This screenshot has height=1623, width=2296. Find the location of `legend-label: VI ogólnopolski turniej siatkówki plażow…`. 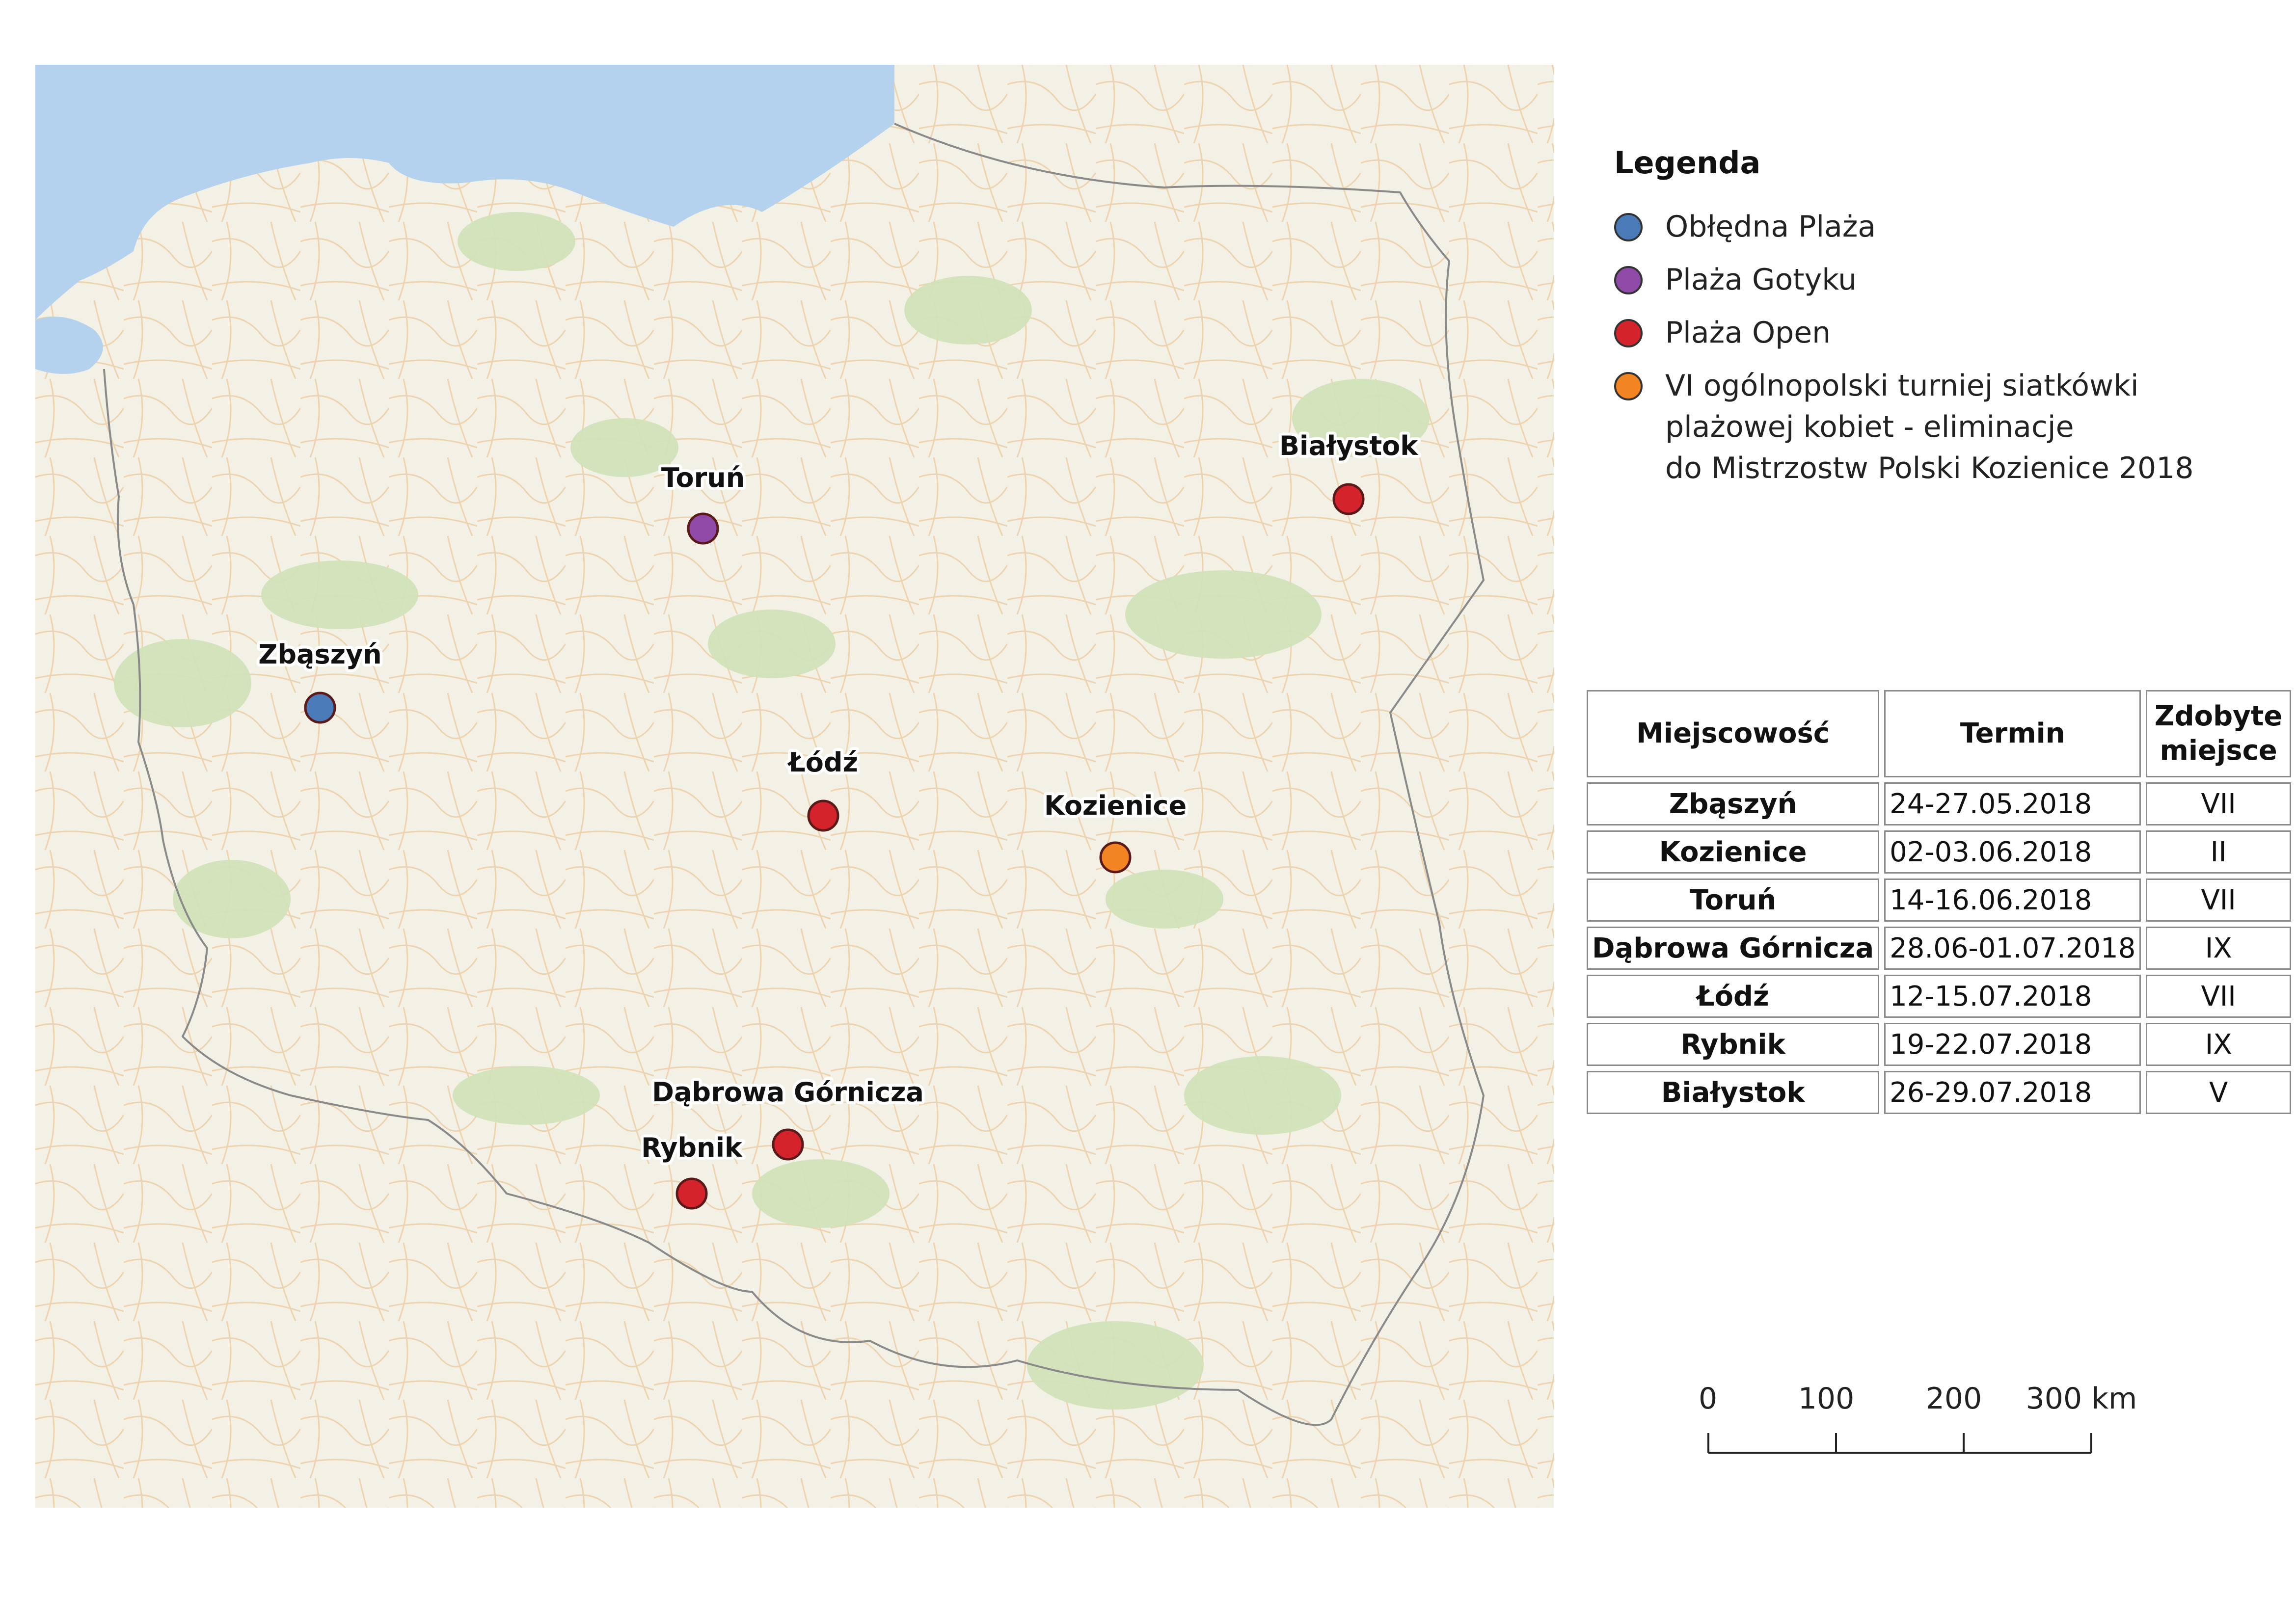

legend-label: VI ogólnopolski turniej siatkówki plażow… is located at coordinates (1929, 427).